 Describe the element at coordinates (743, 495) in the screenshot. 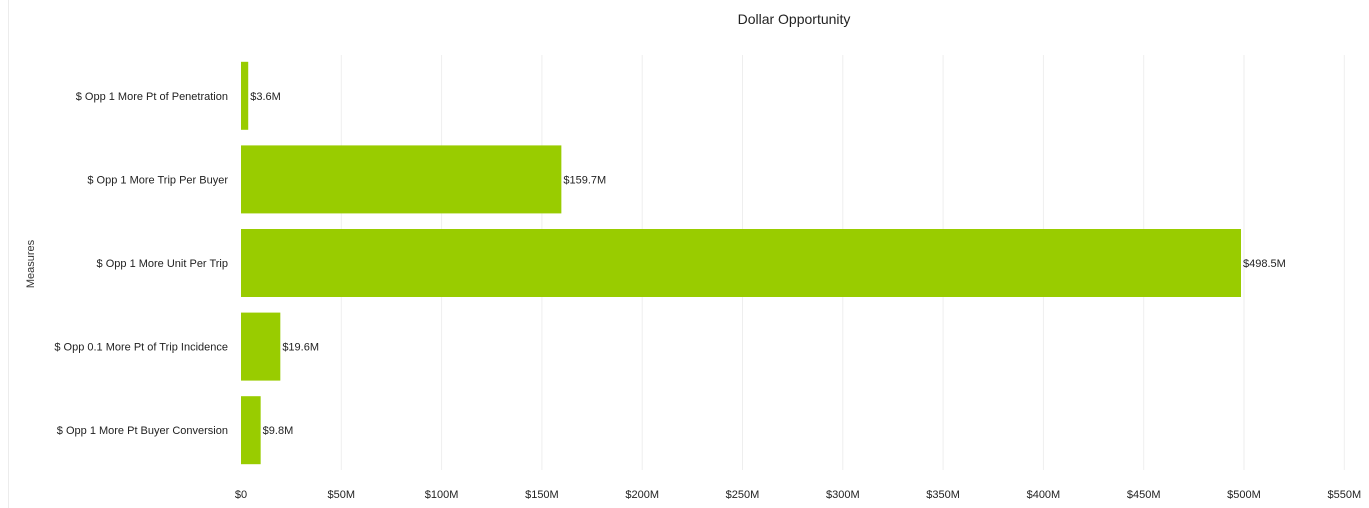

I see `x-tick-label: $250M` at that location.